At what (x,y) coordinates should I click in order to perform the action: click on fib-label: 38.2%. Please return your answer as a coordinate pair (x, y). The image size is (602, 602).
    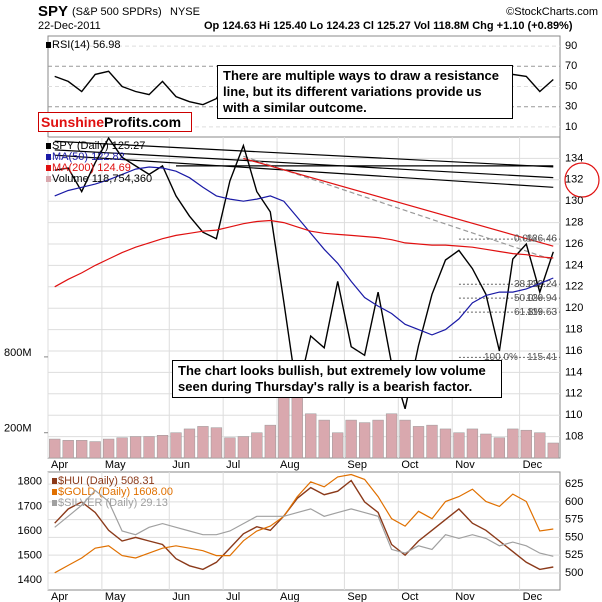
    Looking at the image, I should click on (528, 284).